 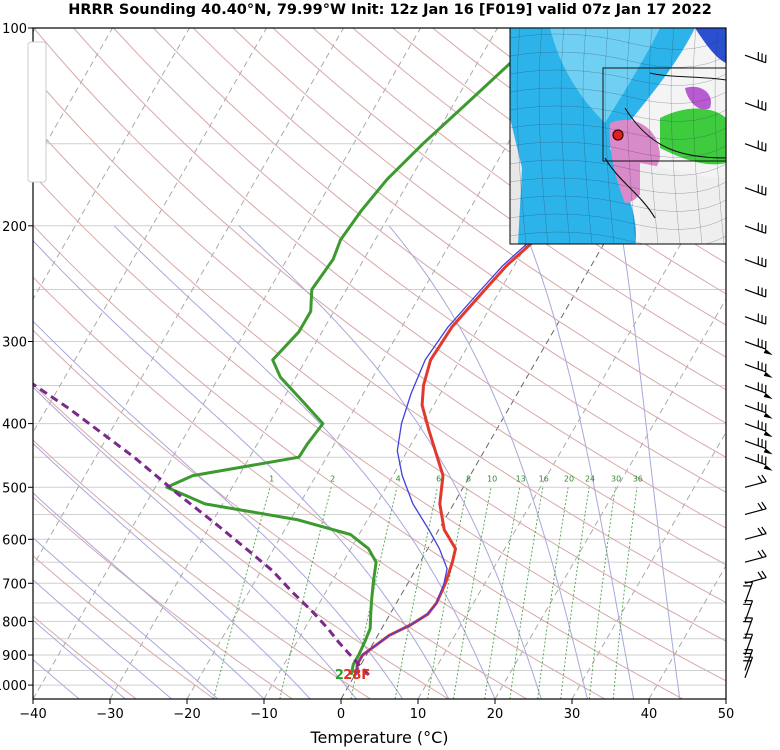 I want to click on mixing-ratio-label: 16, so click(x=544, y=479).